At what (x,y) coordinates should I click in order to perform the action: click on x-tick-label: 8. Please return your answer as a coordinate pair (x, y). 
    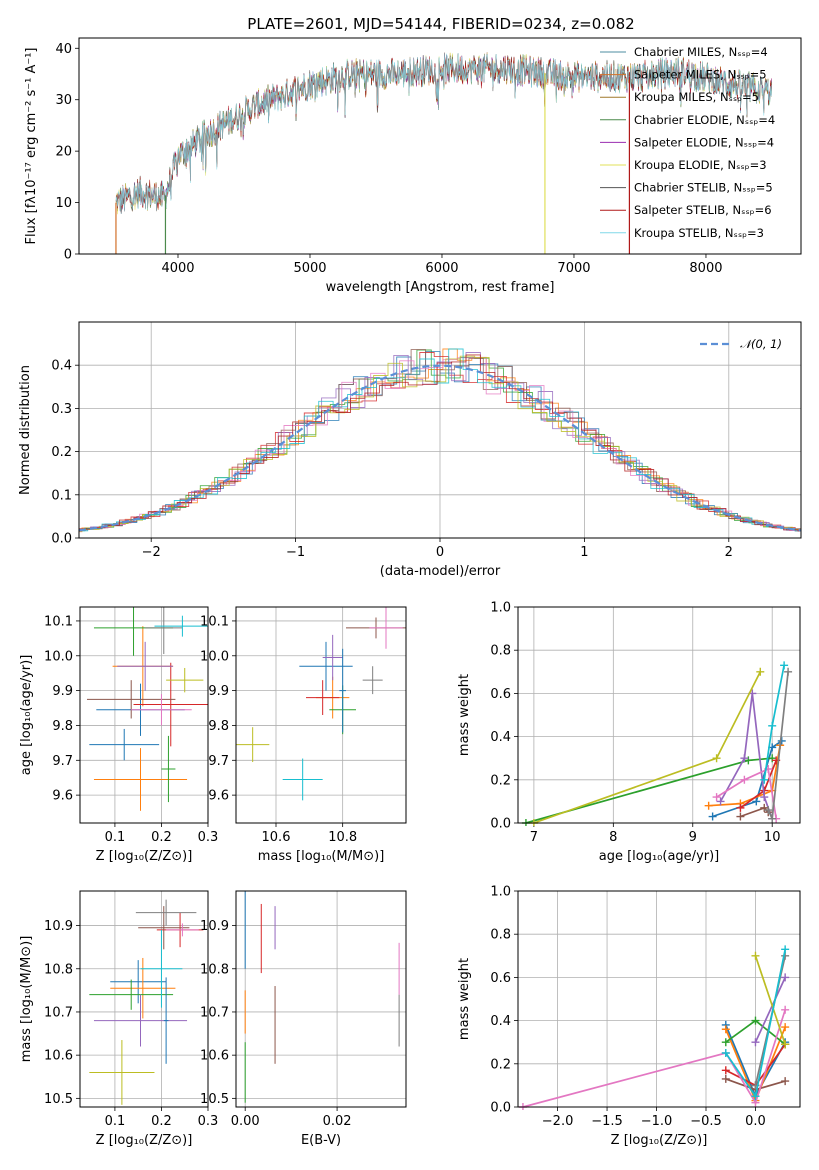
    Looking at the image, I should click on (613, 837).